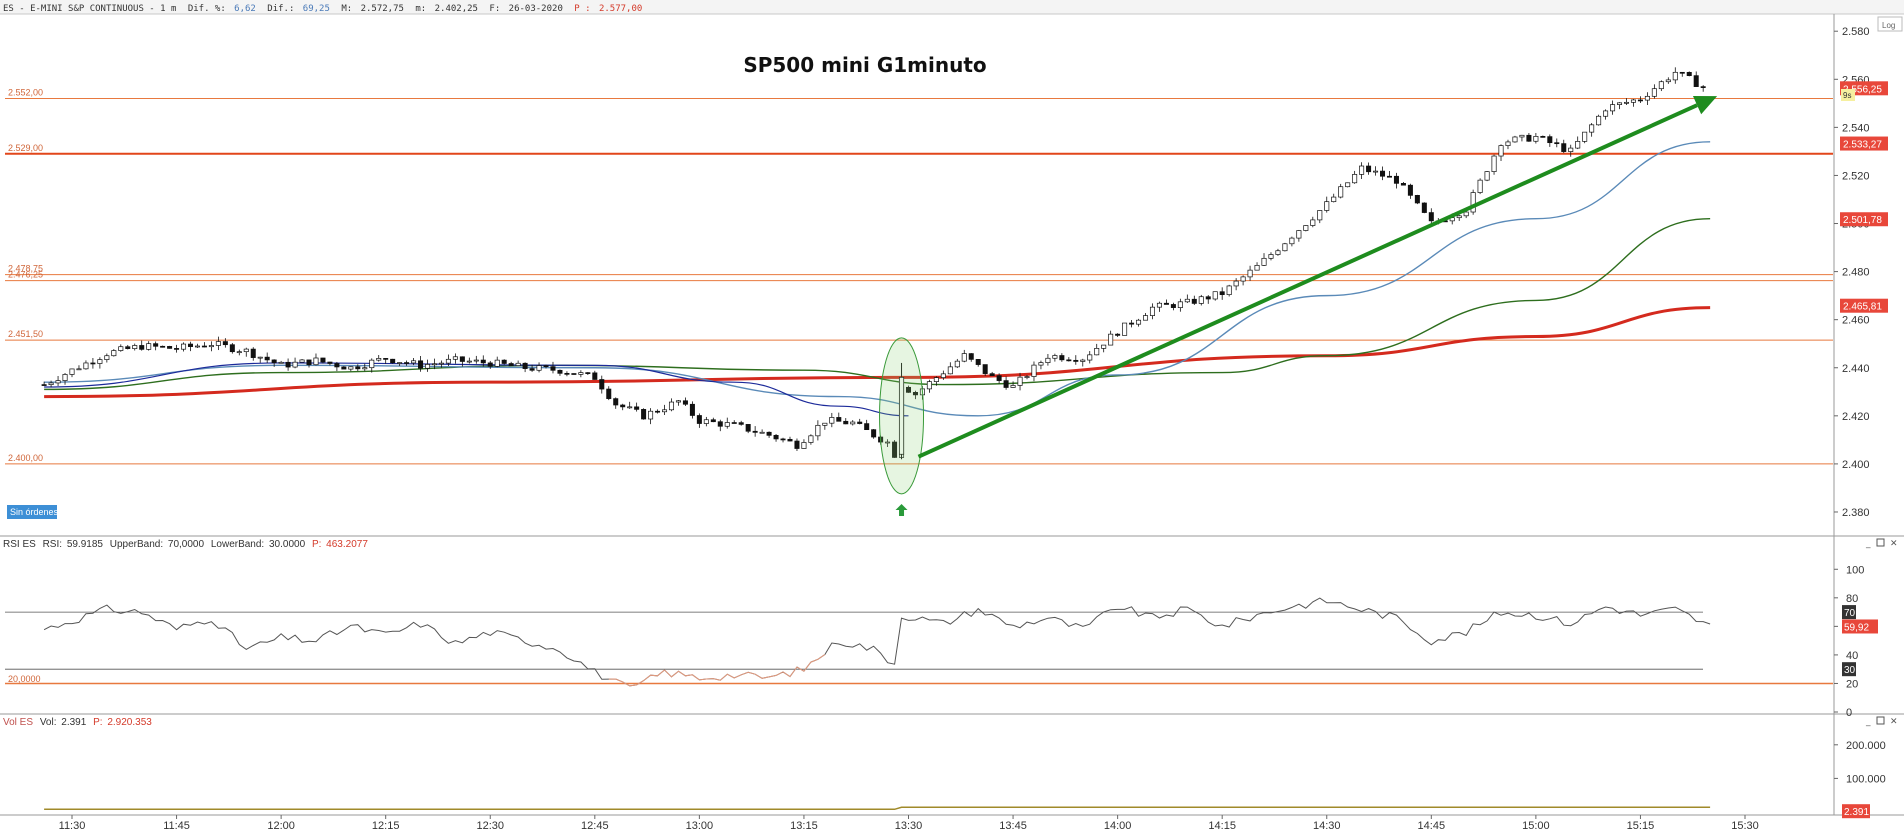 The image size is (1904, 830). I want to click on timer-badge: 9s, so click(1848, 95).